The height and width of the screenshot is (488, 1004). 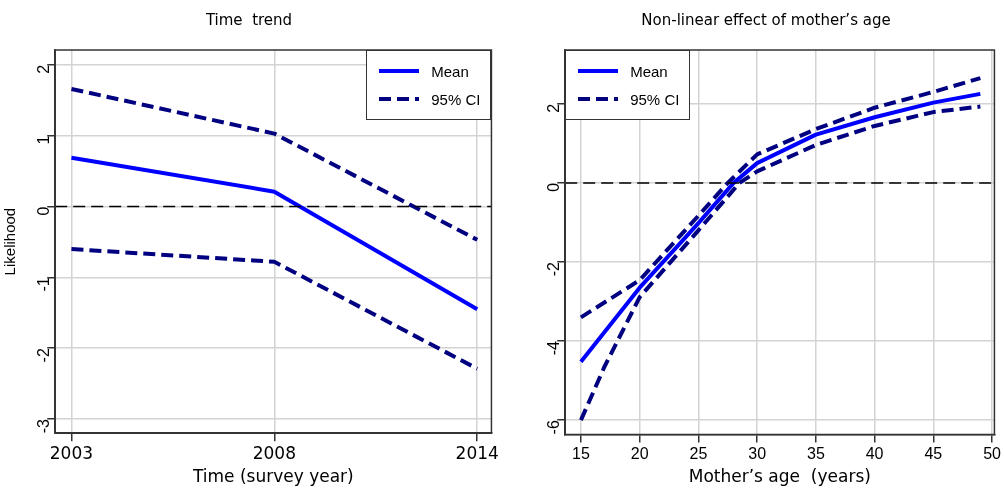 What do you see at coordinates (248, 19) in the screenshot?
I see `chart-title: Time trend` at bounding box center [248, 19].